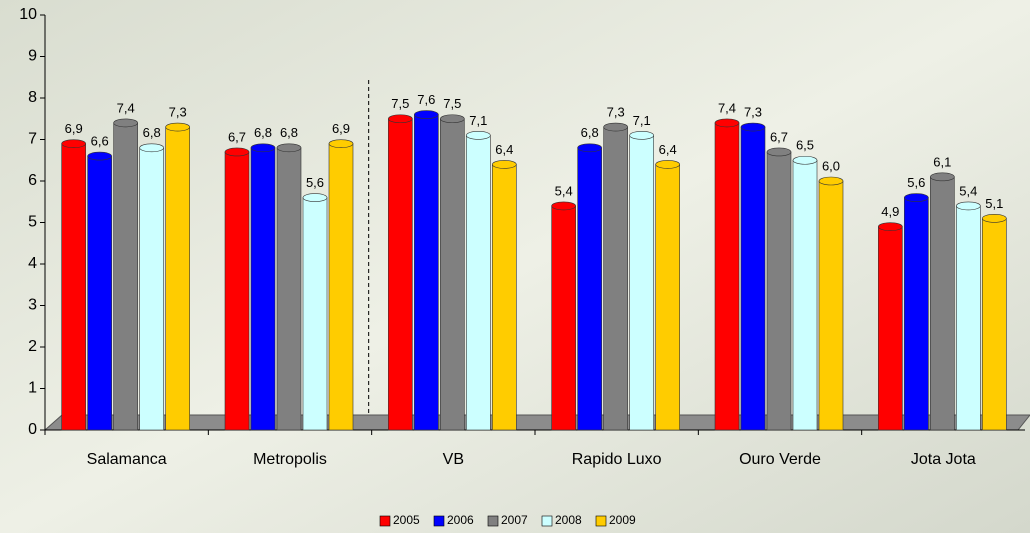 Image resolution: width=1030 pixels, height=533 pixels. What do you see at coordinates (237, 136) in the screenshot?
I see `value-label: 6,7` at bounding box center [237, 136].